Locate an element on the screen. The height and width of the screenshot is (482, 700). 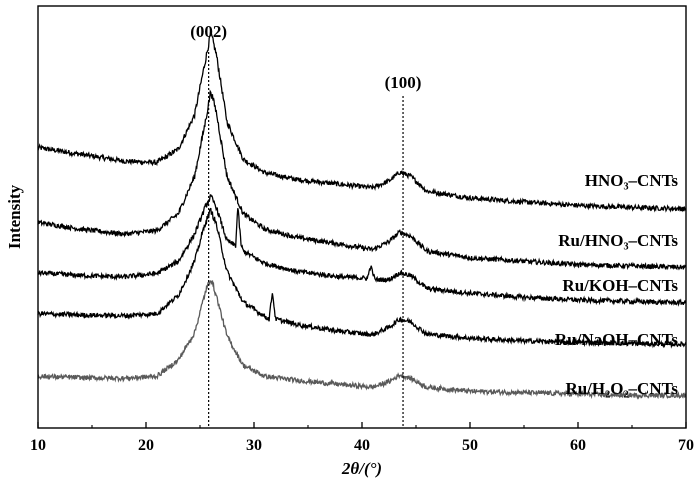
x-axis-label: 2θ/(°) is located at coordinates (361, 468).